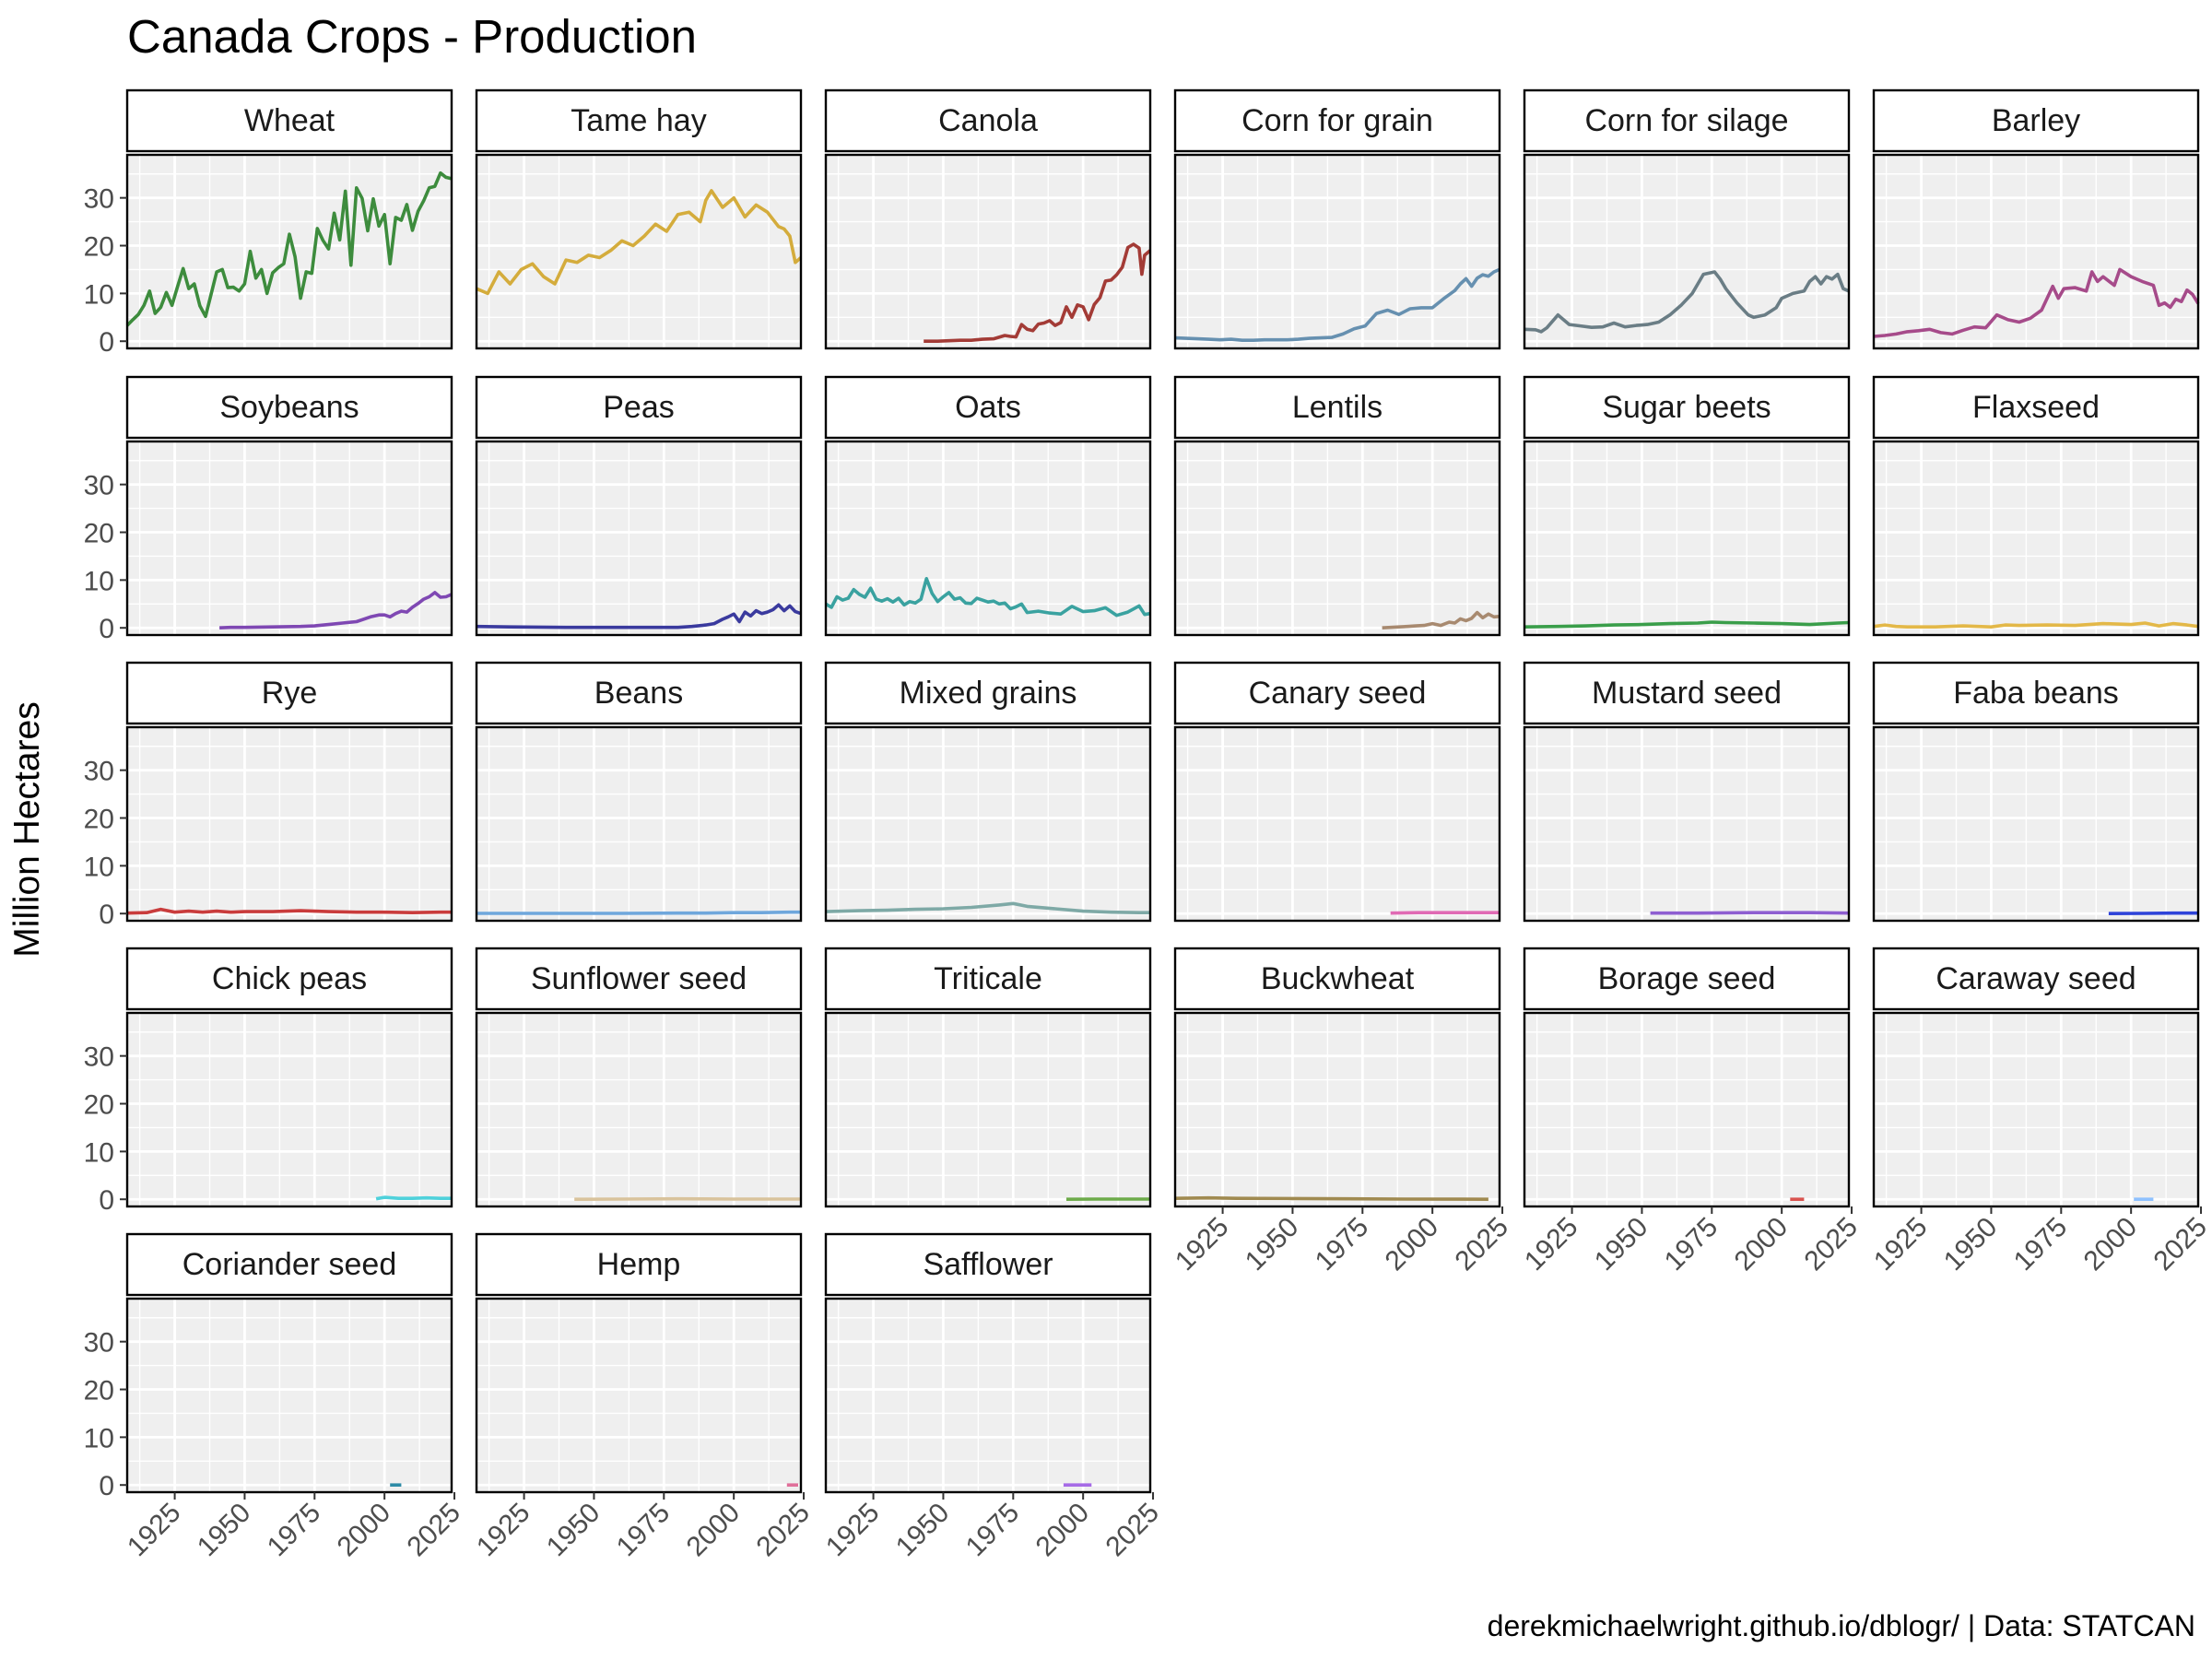  I want to click on facet-label: Sugar beets, so click(1686, 407).